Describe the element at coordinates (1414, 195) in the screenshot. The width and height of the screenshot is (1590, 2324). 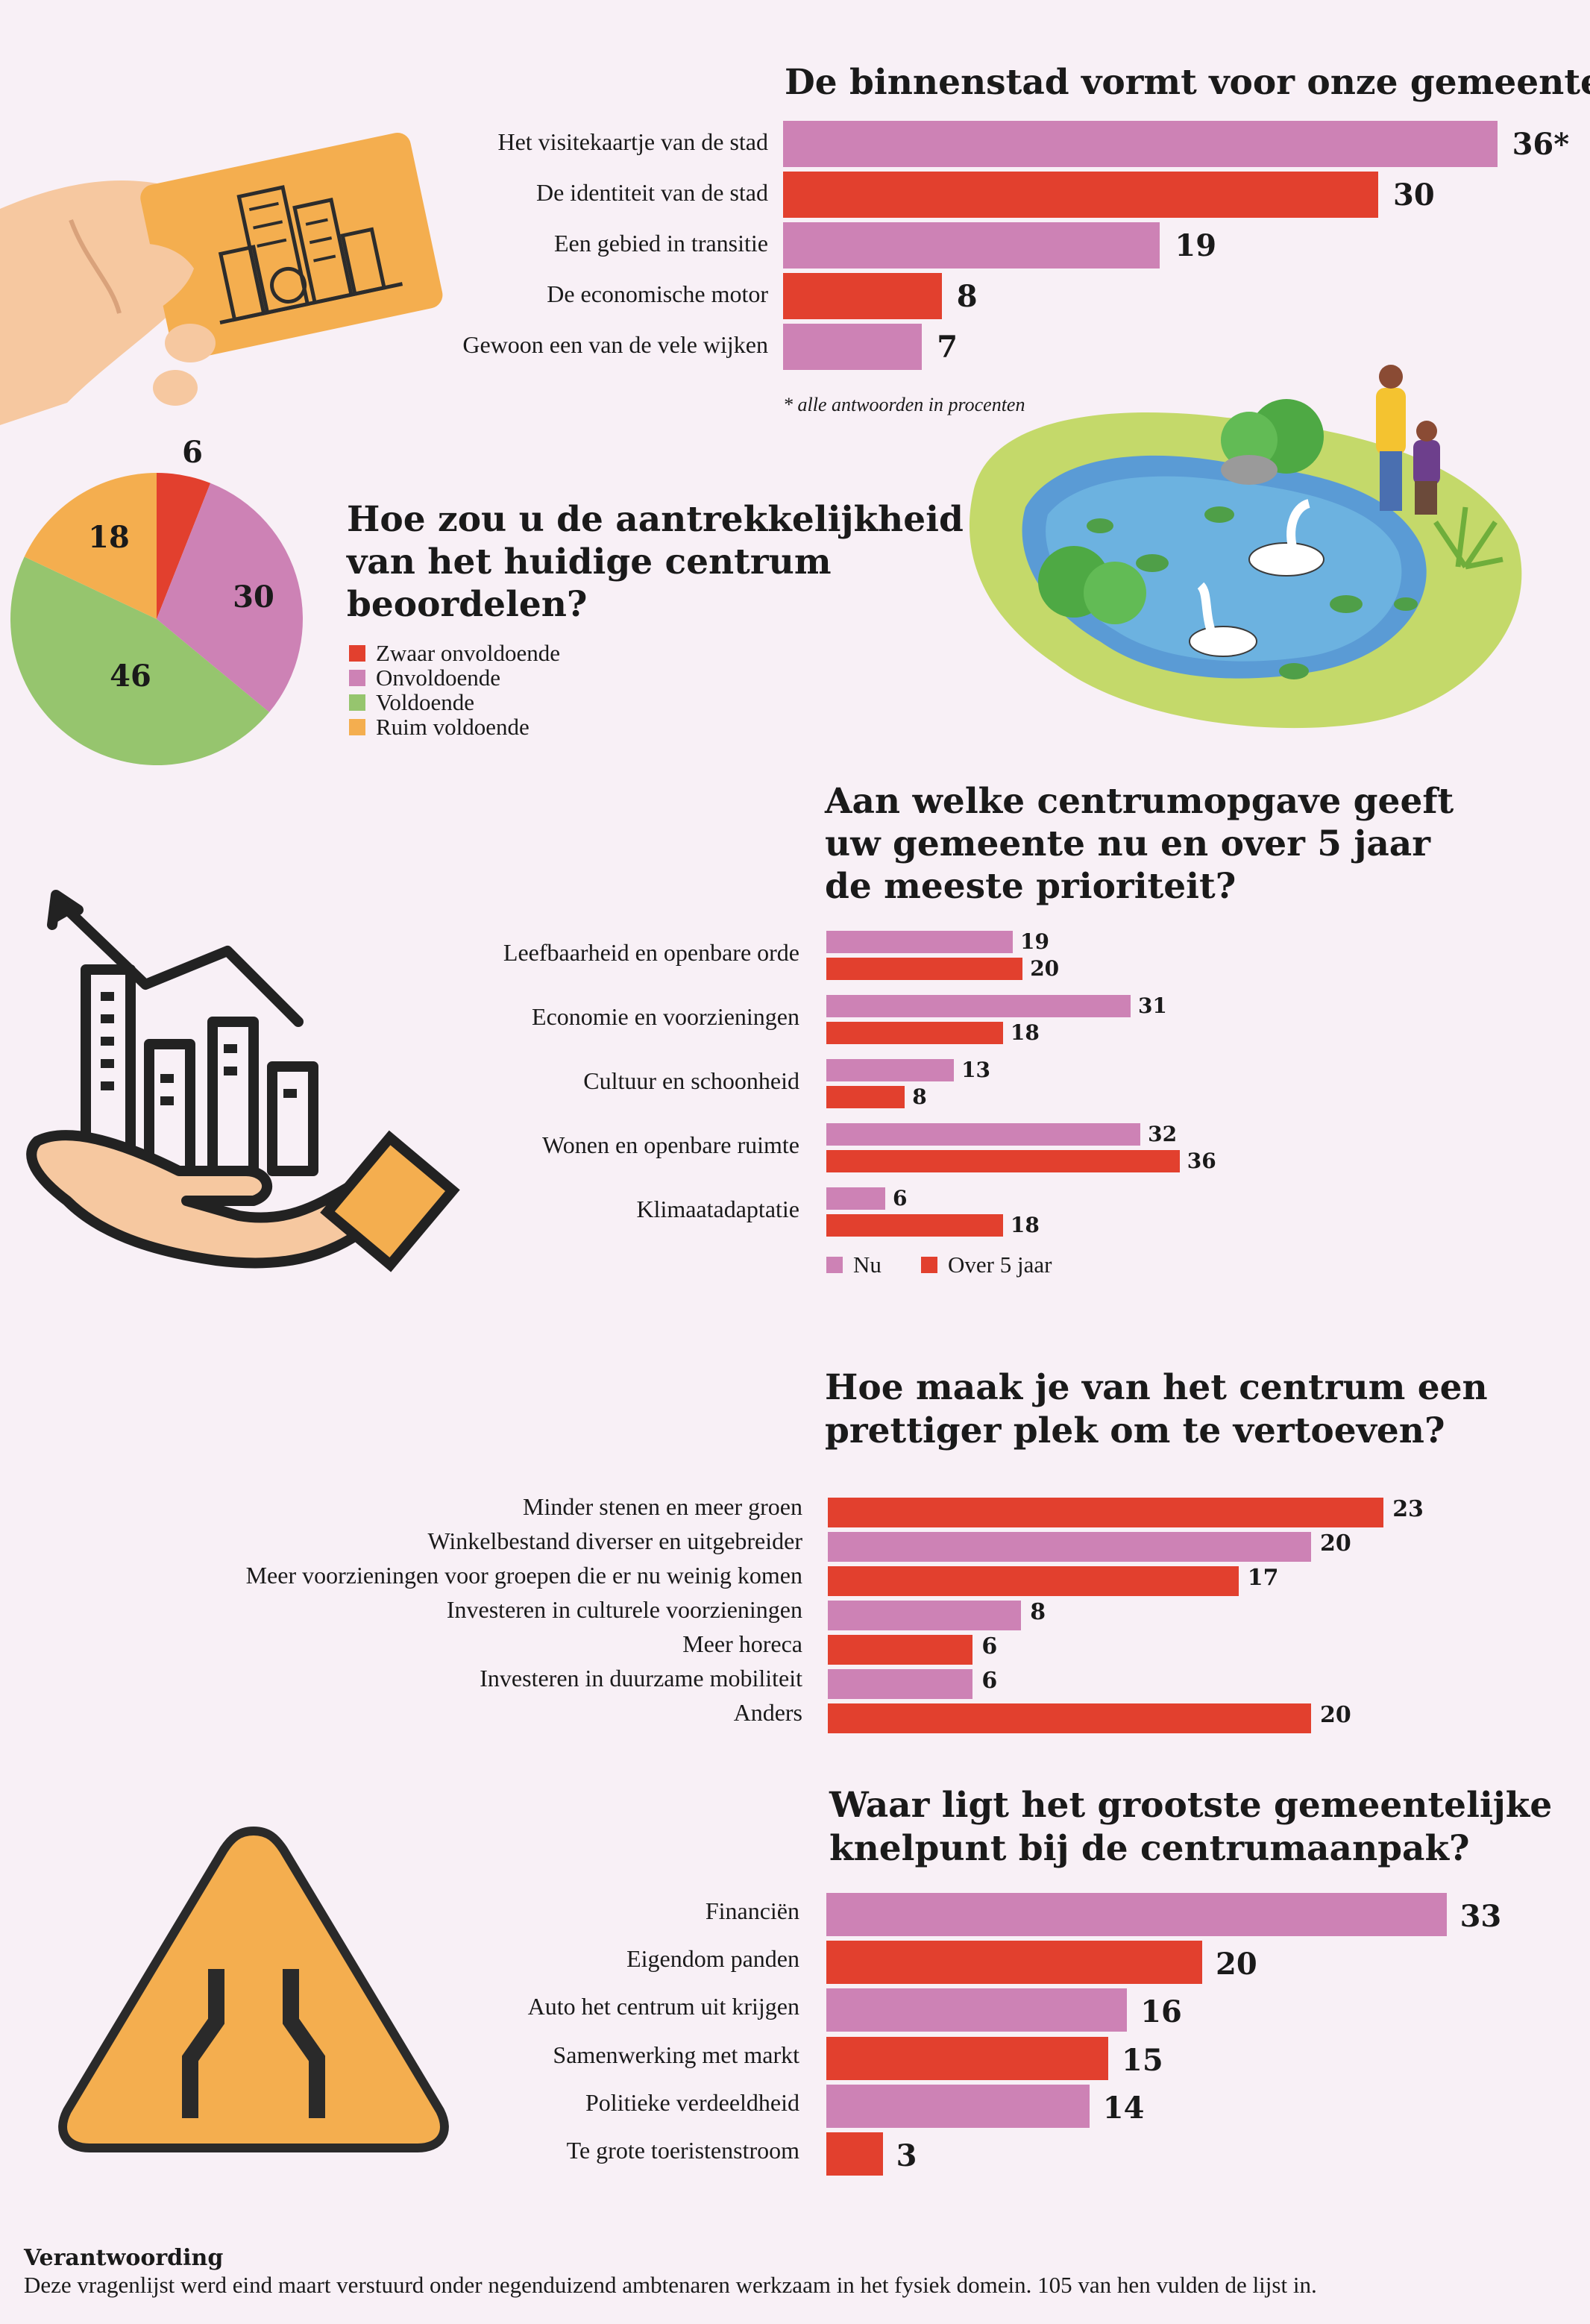
I see `chart1-value: 30` at that location.